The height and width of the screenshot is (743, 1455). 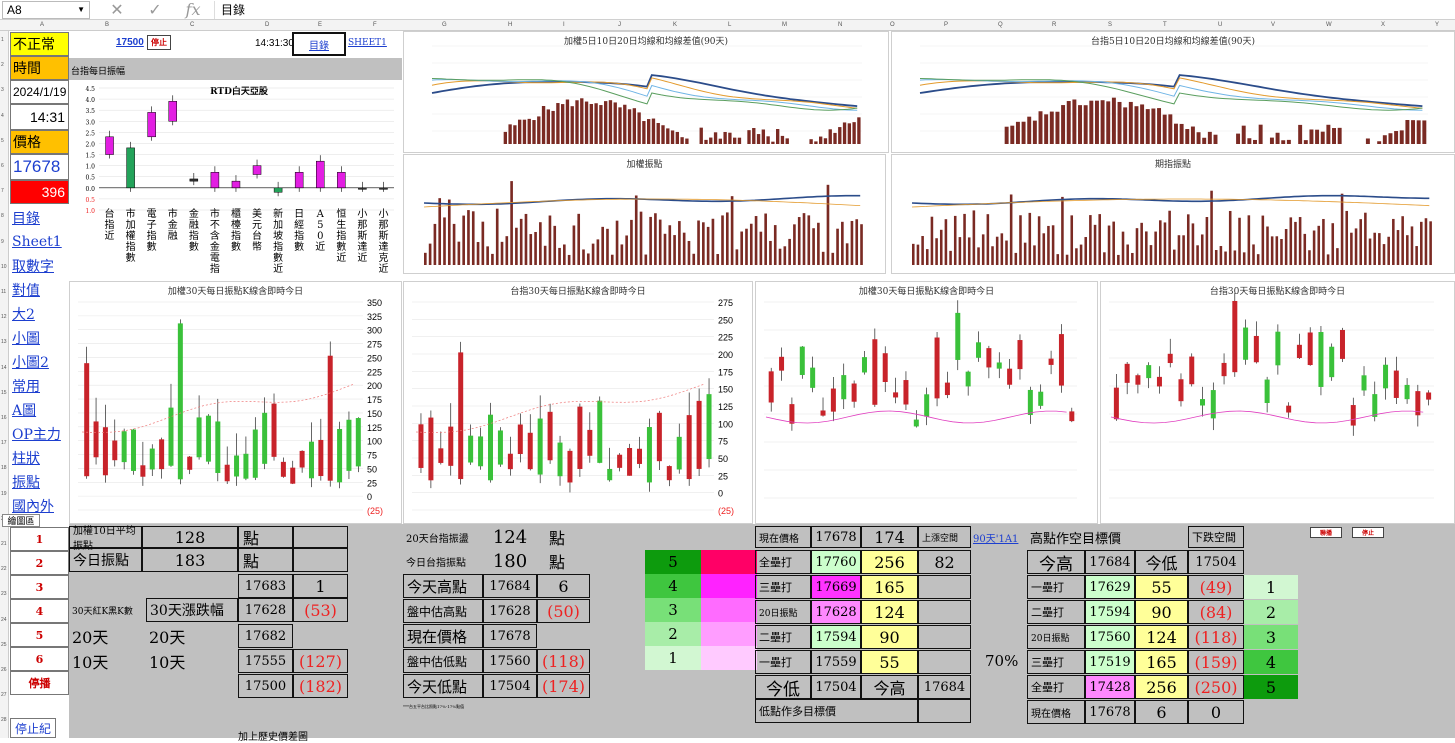 I want to click on column-header: G, so click(x=444, y=25).